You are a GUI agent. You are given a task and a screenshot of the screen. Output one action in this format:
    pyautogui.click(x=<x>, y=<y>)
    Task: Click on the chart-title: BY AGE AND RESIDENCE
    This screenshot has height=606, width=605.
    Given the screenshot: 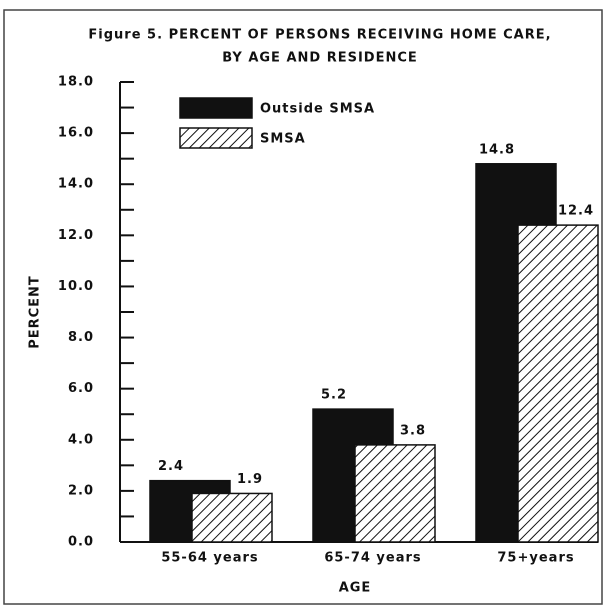 What is the action you would take?
    pyautogui.click(x=320, y=58)
    